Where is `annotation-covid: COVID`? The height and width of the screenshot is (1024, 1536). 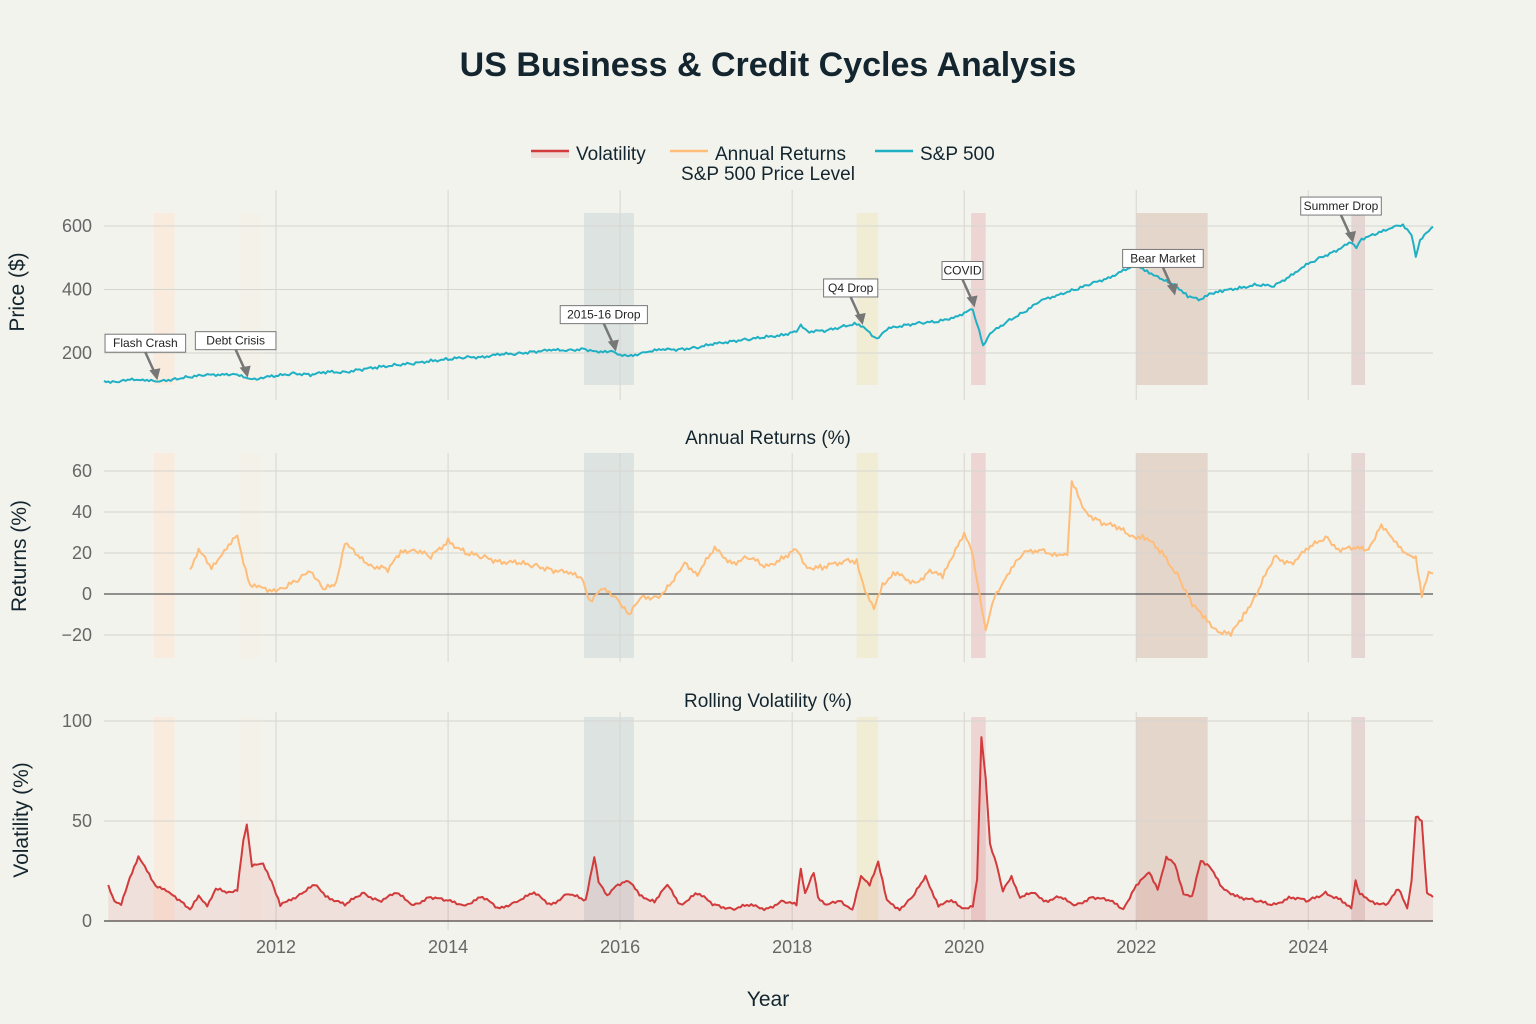 annotation-covid: COVID is located at coordinates (962, 284).